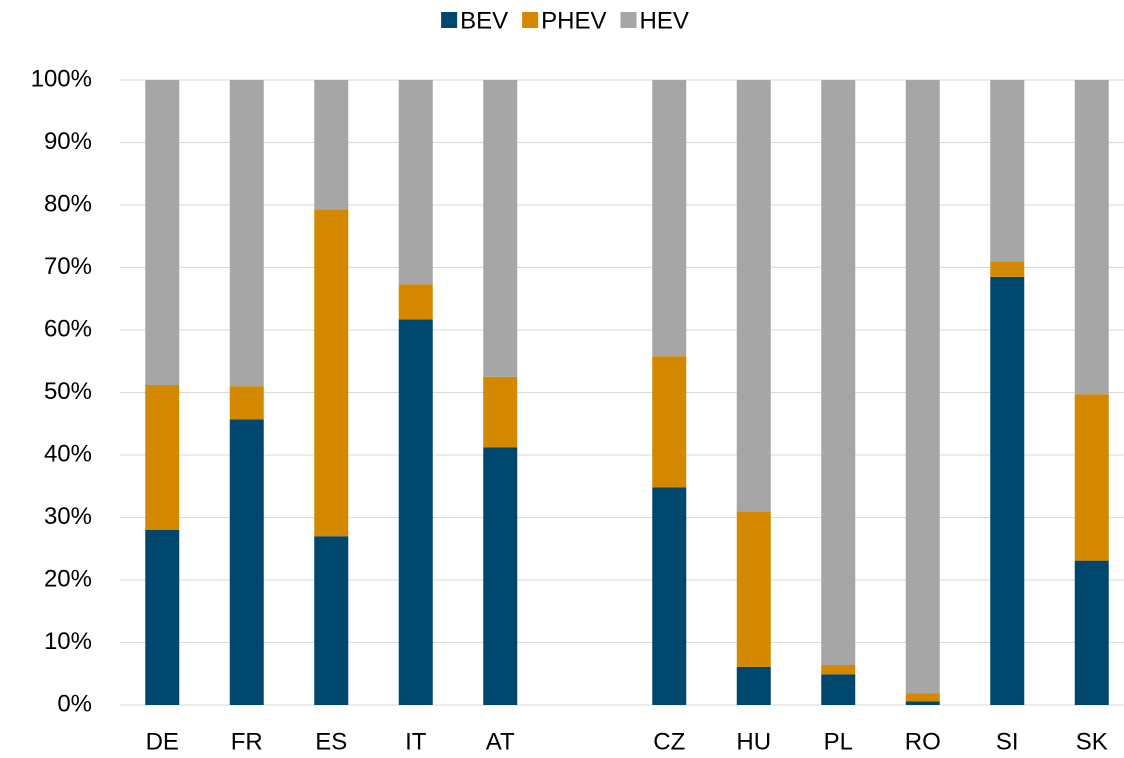  What do you see at coordinates (664, 20) in the screenshot?
I see `legend-label: HEV` at bounding box center [664, 20].